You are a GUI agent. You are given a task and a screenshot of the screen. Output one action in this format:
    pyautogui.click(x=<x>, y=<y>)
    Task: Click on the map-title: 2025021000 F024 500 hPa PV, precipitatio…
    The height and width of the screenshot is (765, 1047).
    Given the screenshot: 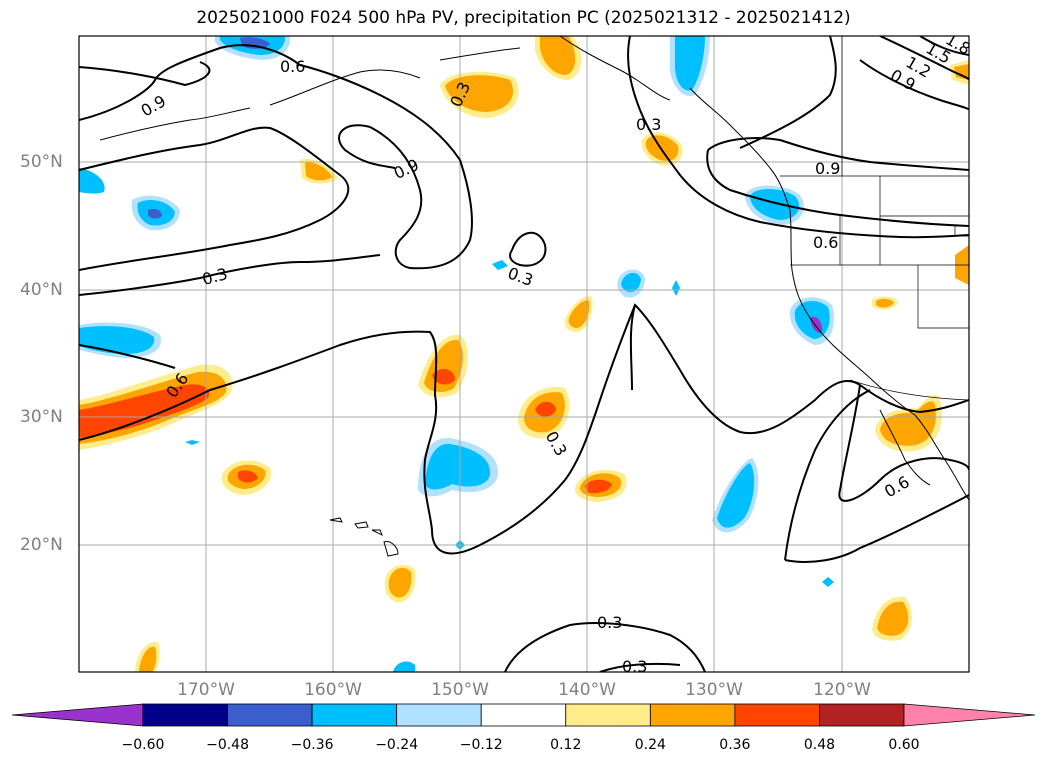 What is the action you would take?
    pyautogui.click(x=523, y=18)
    